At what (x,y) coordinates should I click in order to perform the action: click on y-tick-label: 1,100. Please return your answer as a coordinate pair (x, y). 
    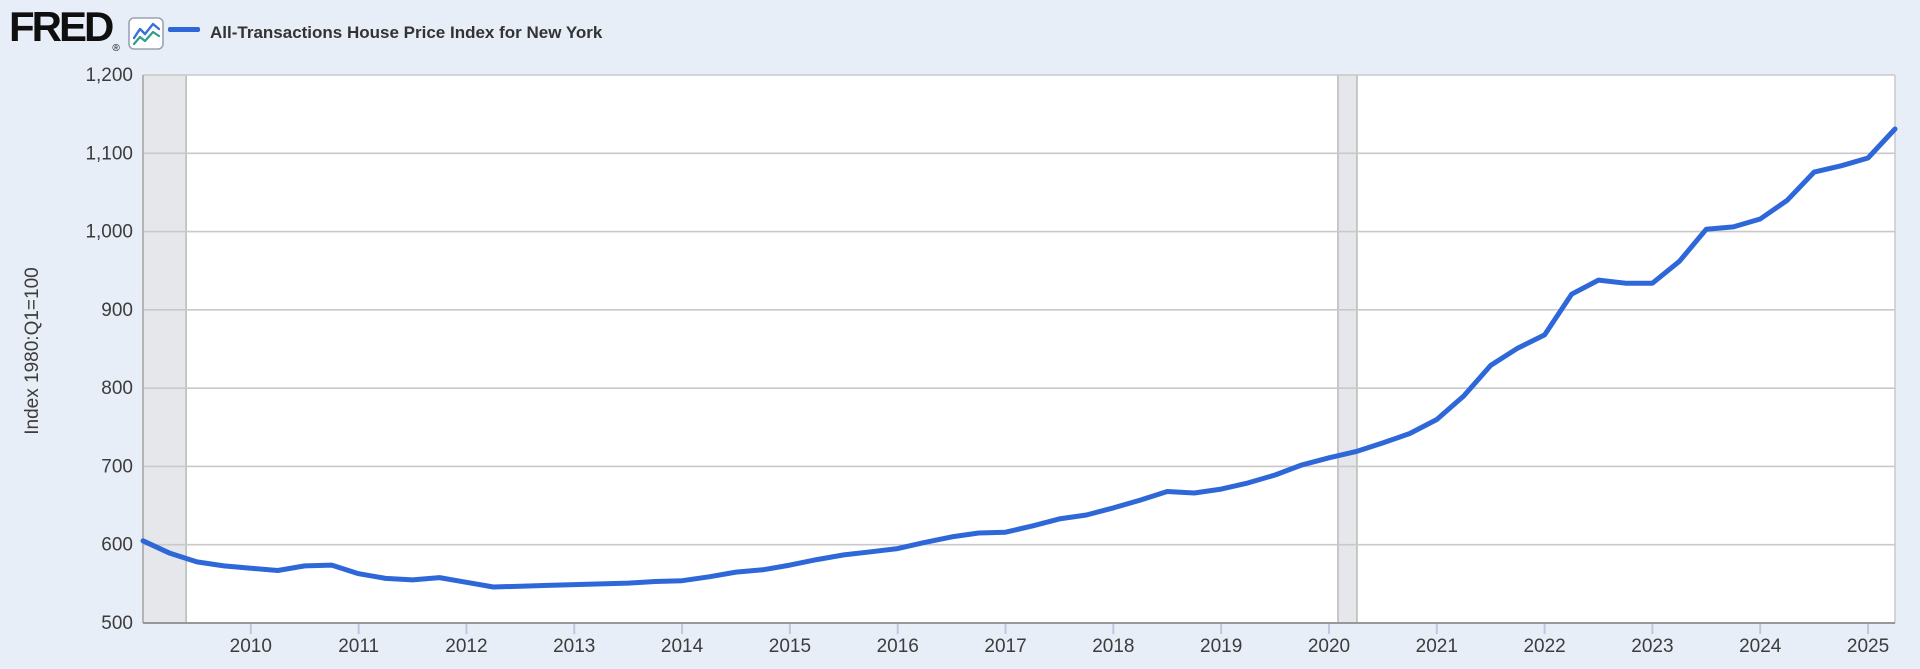
    Looking at the image, I should click on (109, 153).